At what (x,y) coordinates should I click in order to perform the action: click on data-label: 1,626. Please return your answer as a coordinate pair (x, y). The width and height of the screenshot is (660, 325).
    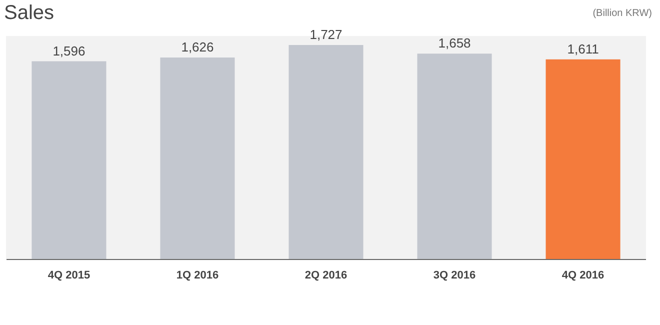
    Looking at the image, I should click on (197, 47).